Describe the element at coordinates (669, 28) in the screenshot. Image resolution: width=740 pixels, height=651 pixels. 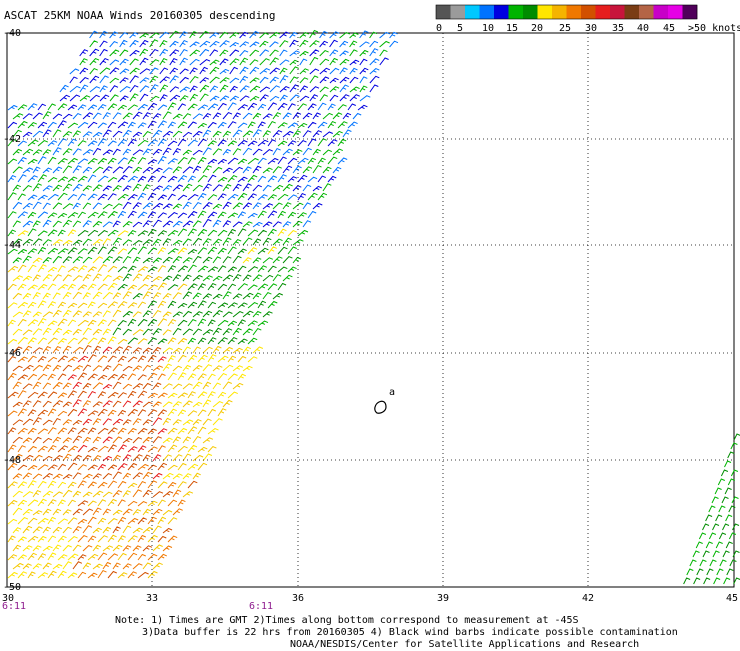
I see `legend-label: 45` at that location.